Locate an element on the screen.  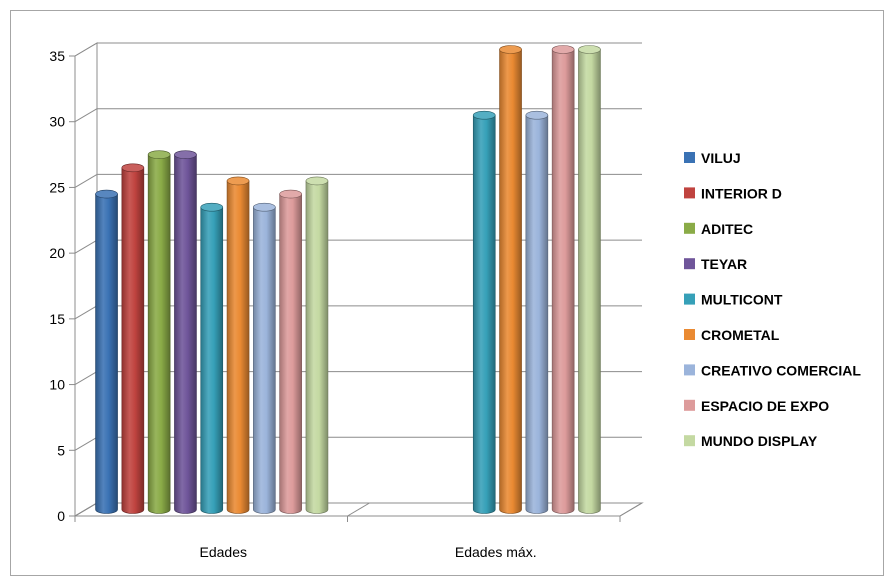
legend-label: ADITEC is located at coordinates (727, 229).